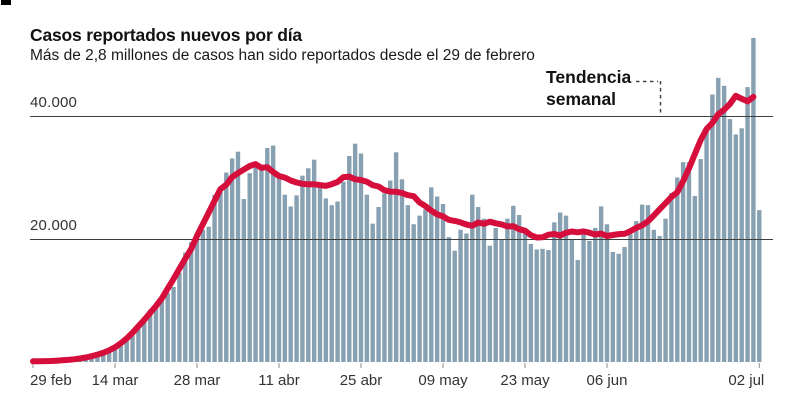 This screenshot has height=406, width=800. What do you see at coordinates (54, 102) in the screenshot?
I see `y-axis-label-40000: 40.000` at bounding box center [54, 102].